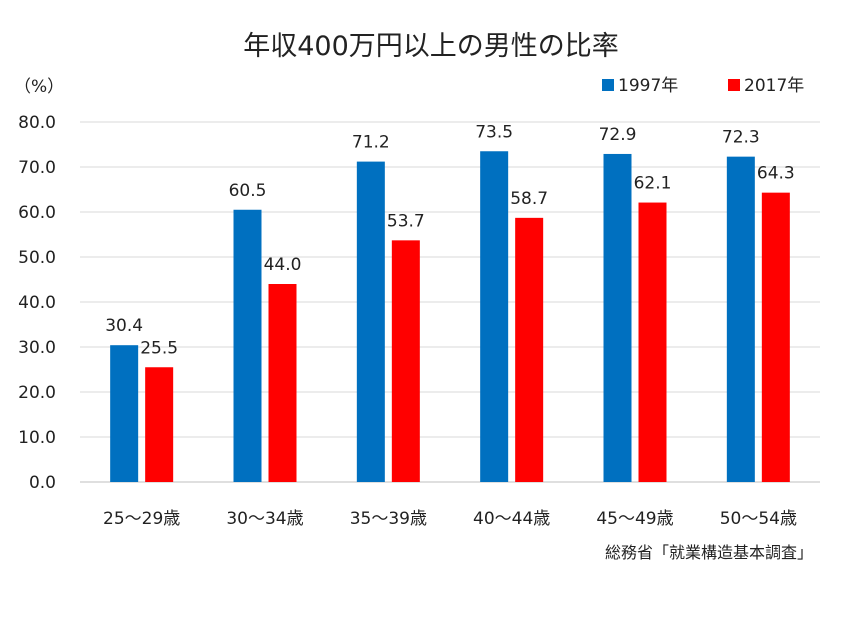 This screenshot has width=862, height=620. I want to click on bar-1997年-40～44歳, so click(494, 316).